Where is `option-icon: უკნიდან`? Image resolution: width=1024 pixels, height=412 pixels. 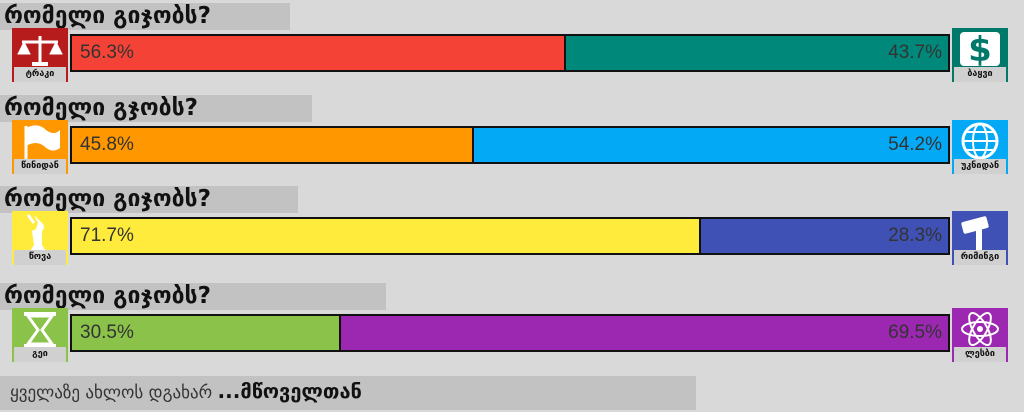
option-icon: უკნიდან is located at coordinates (980, 147).